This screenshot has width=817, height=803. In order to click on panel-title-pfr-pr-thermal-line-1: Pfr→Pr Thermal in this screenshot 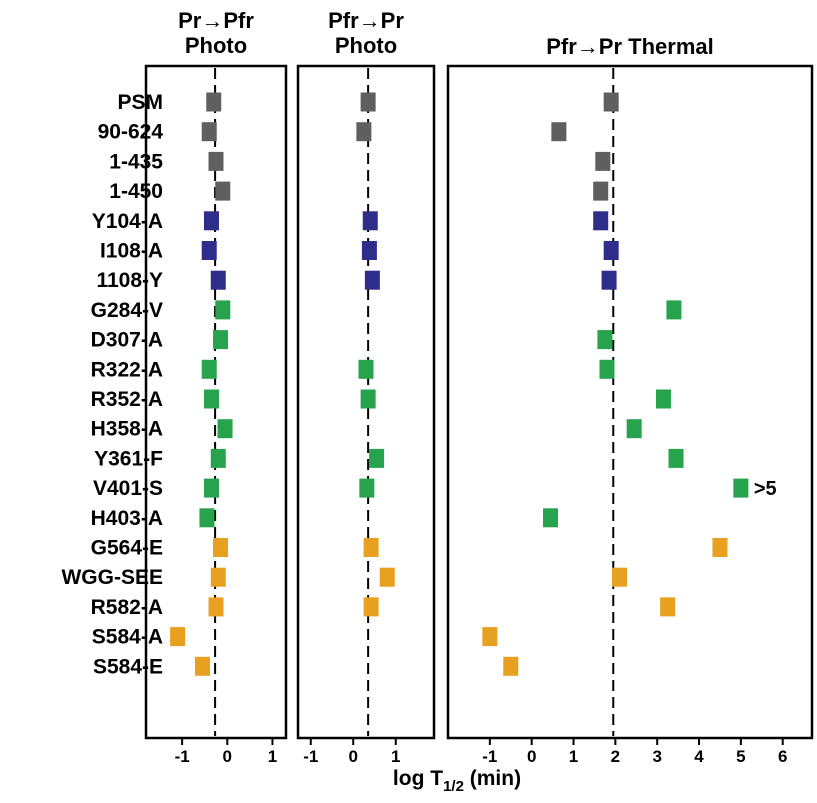, I will do `click(630, 46)`.